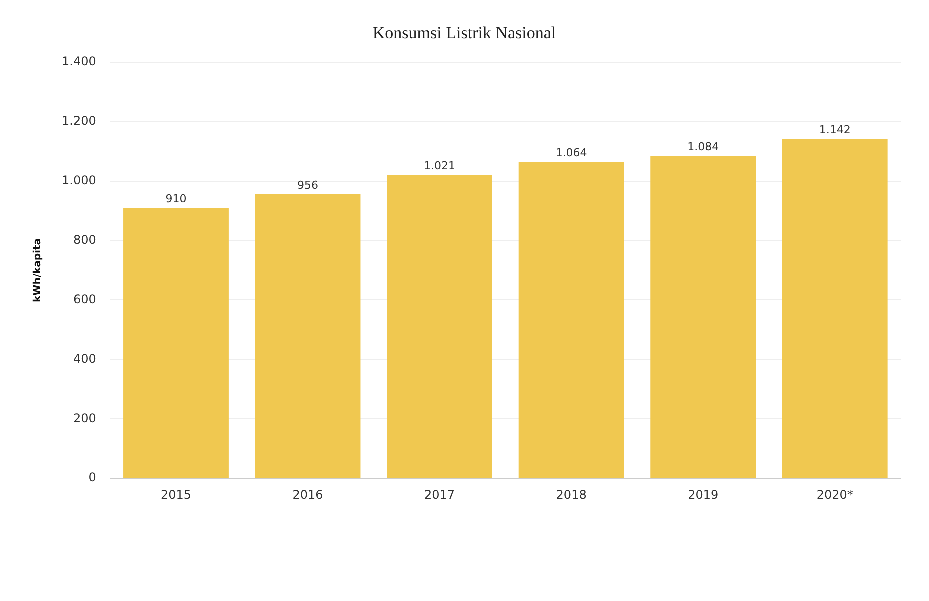 This screenshot has width=929, height=601. I want to click on data-label: 1.064, so click(572, 153).